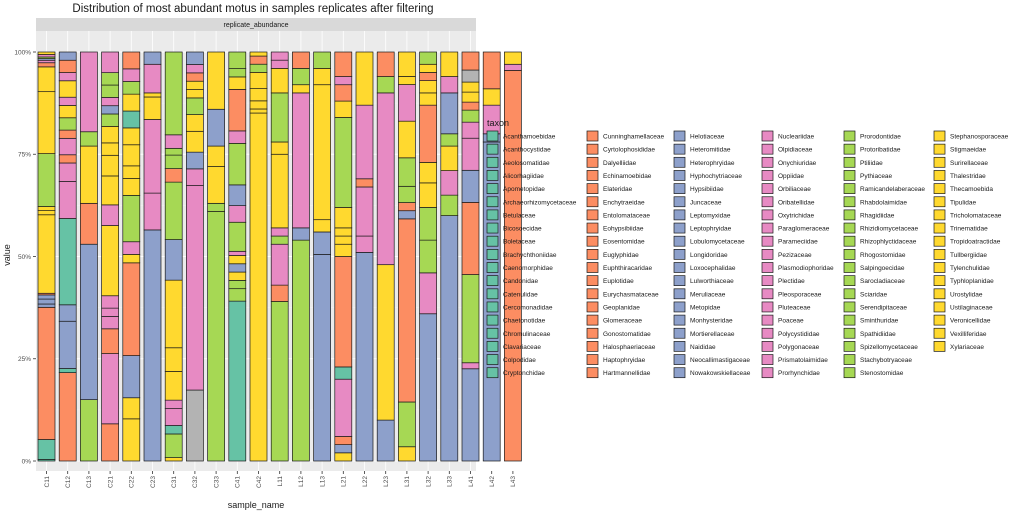 The image size is (1024, 512). What do you see at coordinates (625, 136) in the screenshot?
I see `legend-item: Cunninghamellaceae` at bounding box center [625, 136].